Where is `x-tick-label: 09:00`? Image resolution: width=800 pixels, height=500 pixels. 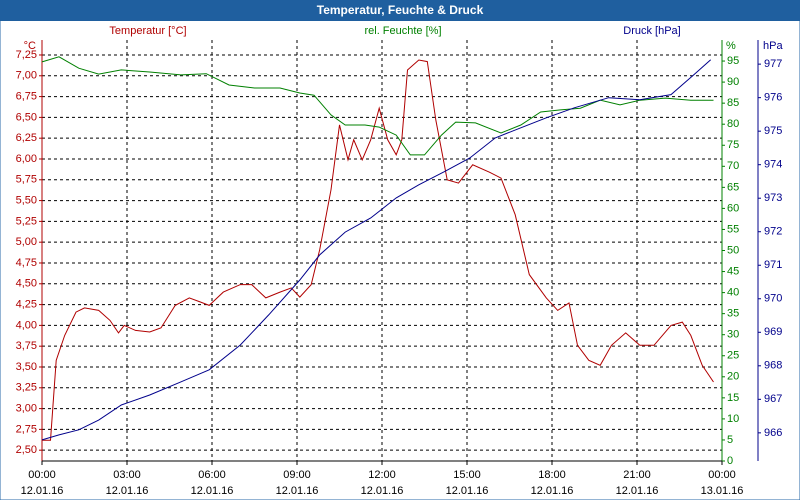
x-tick-label: 09:00 is located at coordinates (297, 475).